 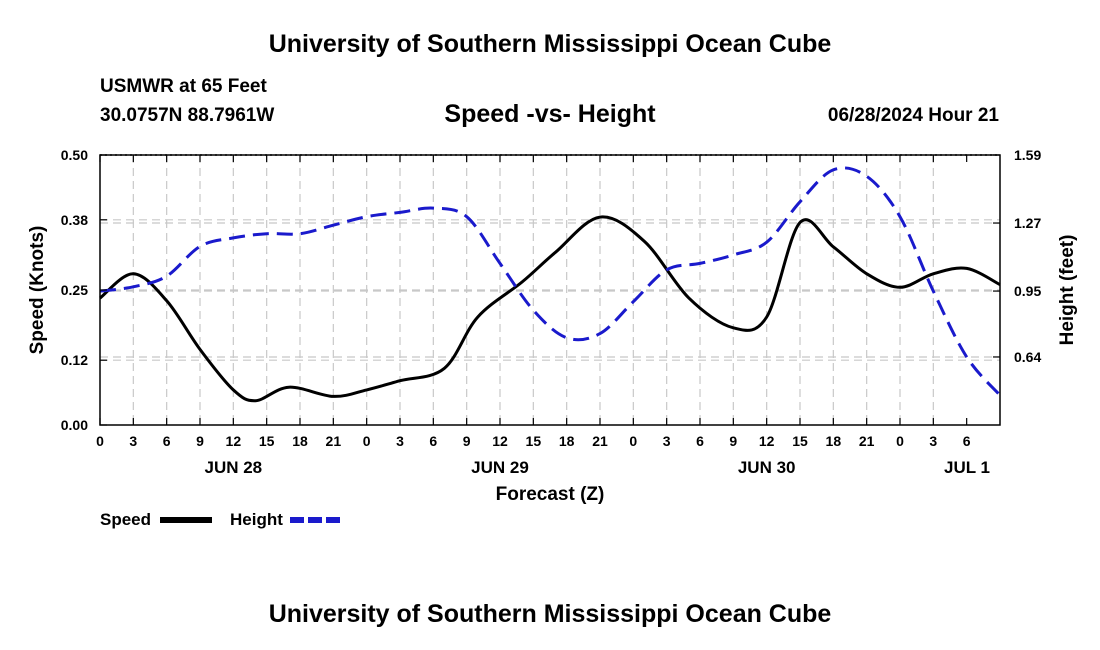 What do you see at coordinates (967, 467) in the screenshot?
I see `day-label: JUL 1` at bounding box center [967, 467].